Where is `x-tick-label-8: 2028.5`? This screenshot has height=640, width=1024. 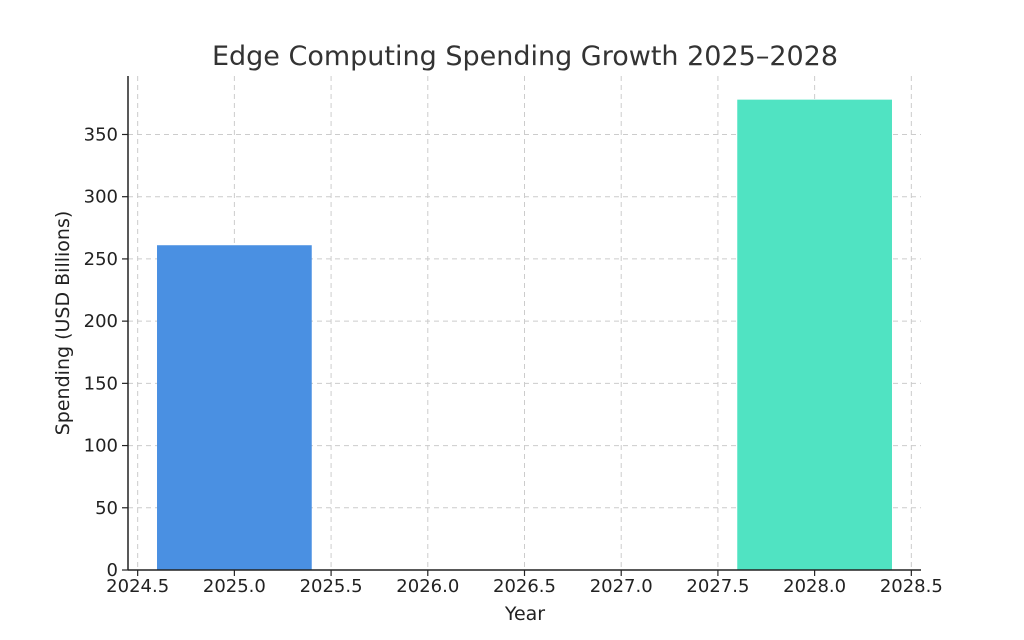 x-tick-label-8: 2028.5 is located at coordinates (911, 586).